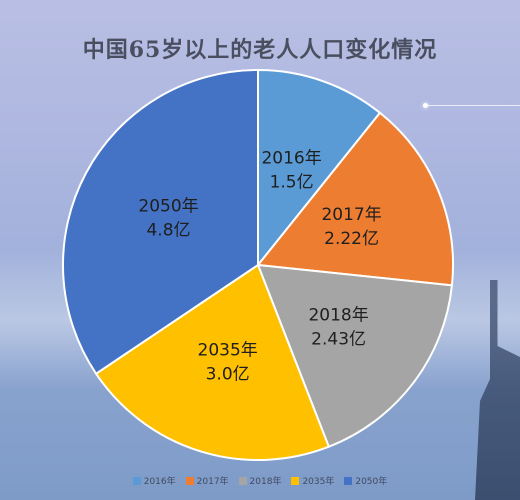  I want to click on slice-label-value: 3.0亿, so click(228, 375).